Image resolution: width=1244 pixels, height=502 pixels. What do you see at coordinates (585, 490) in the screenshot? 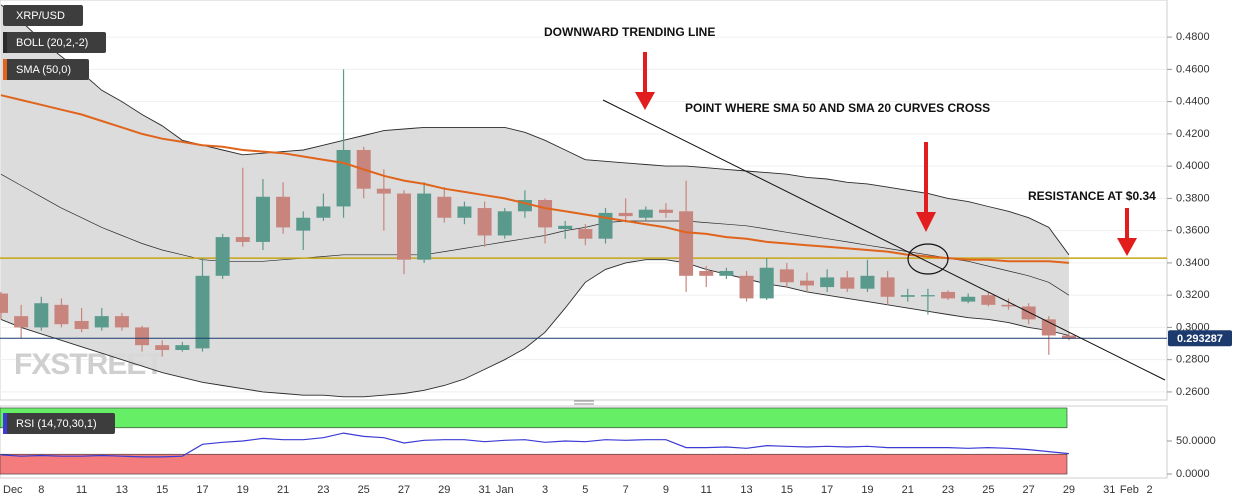
I see `x-tick-label: 5` at bounding box center [585, 490].